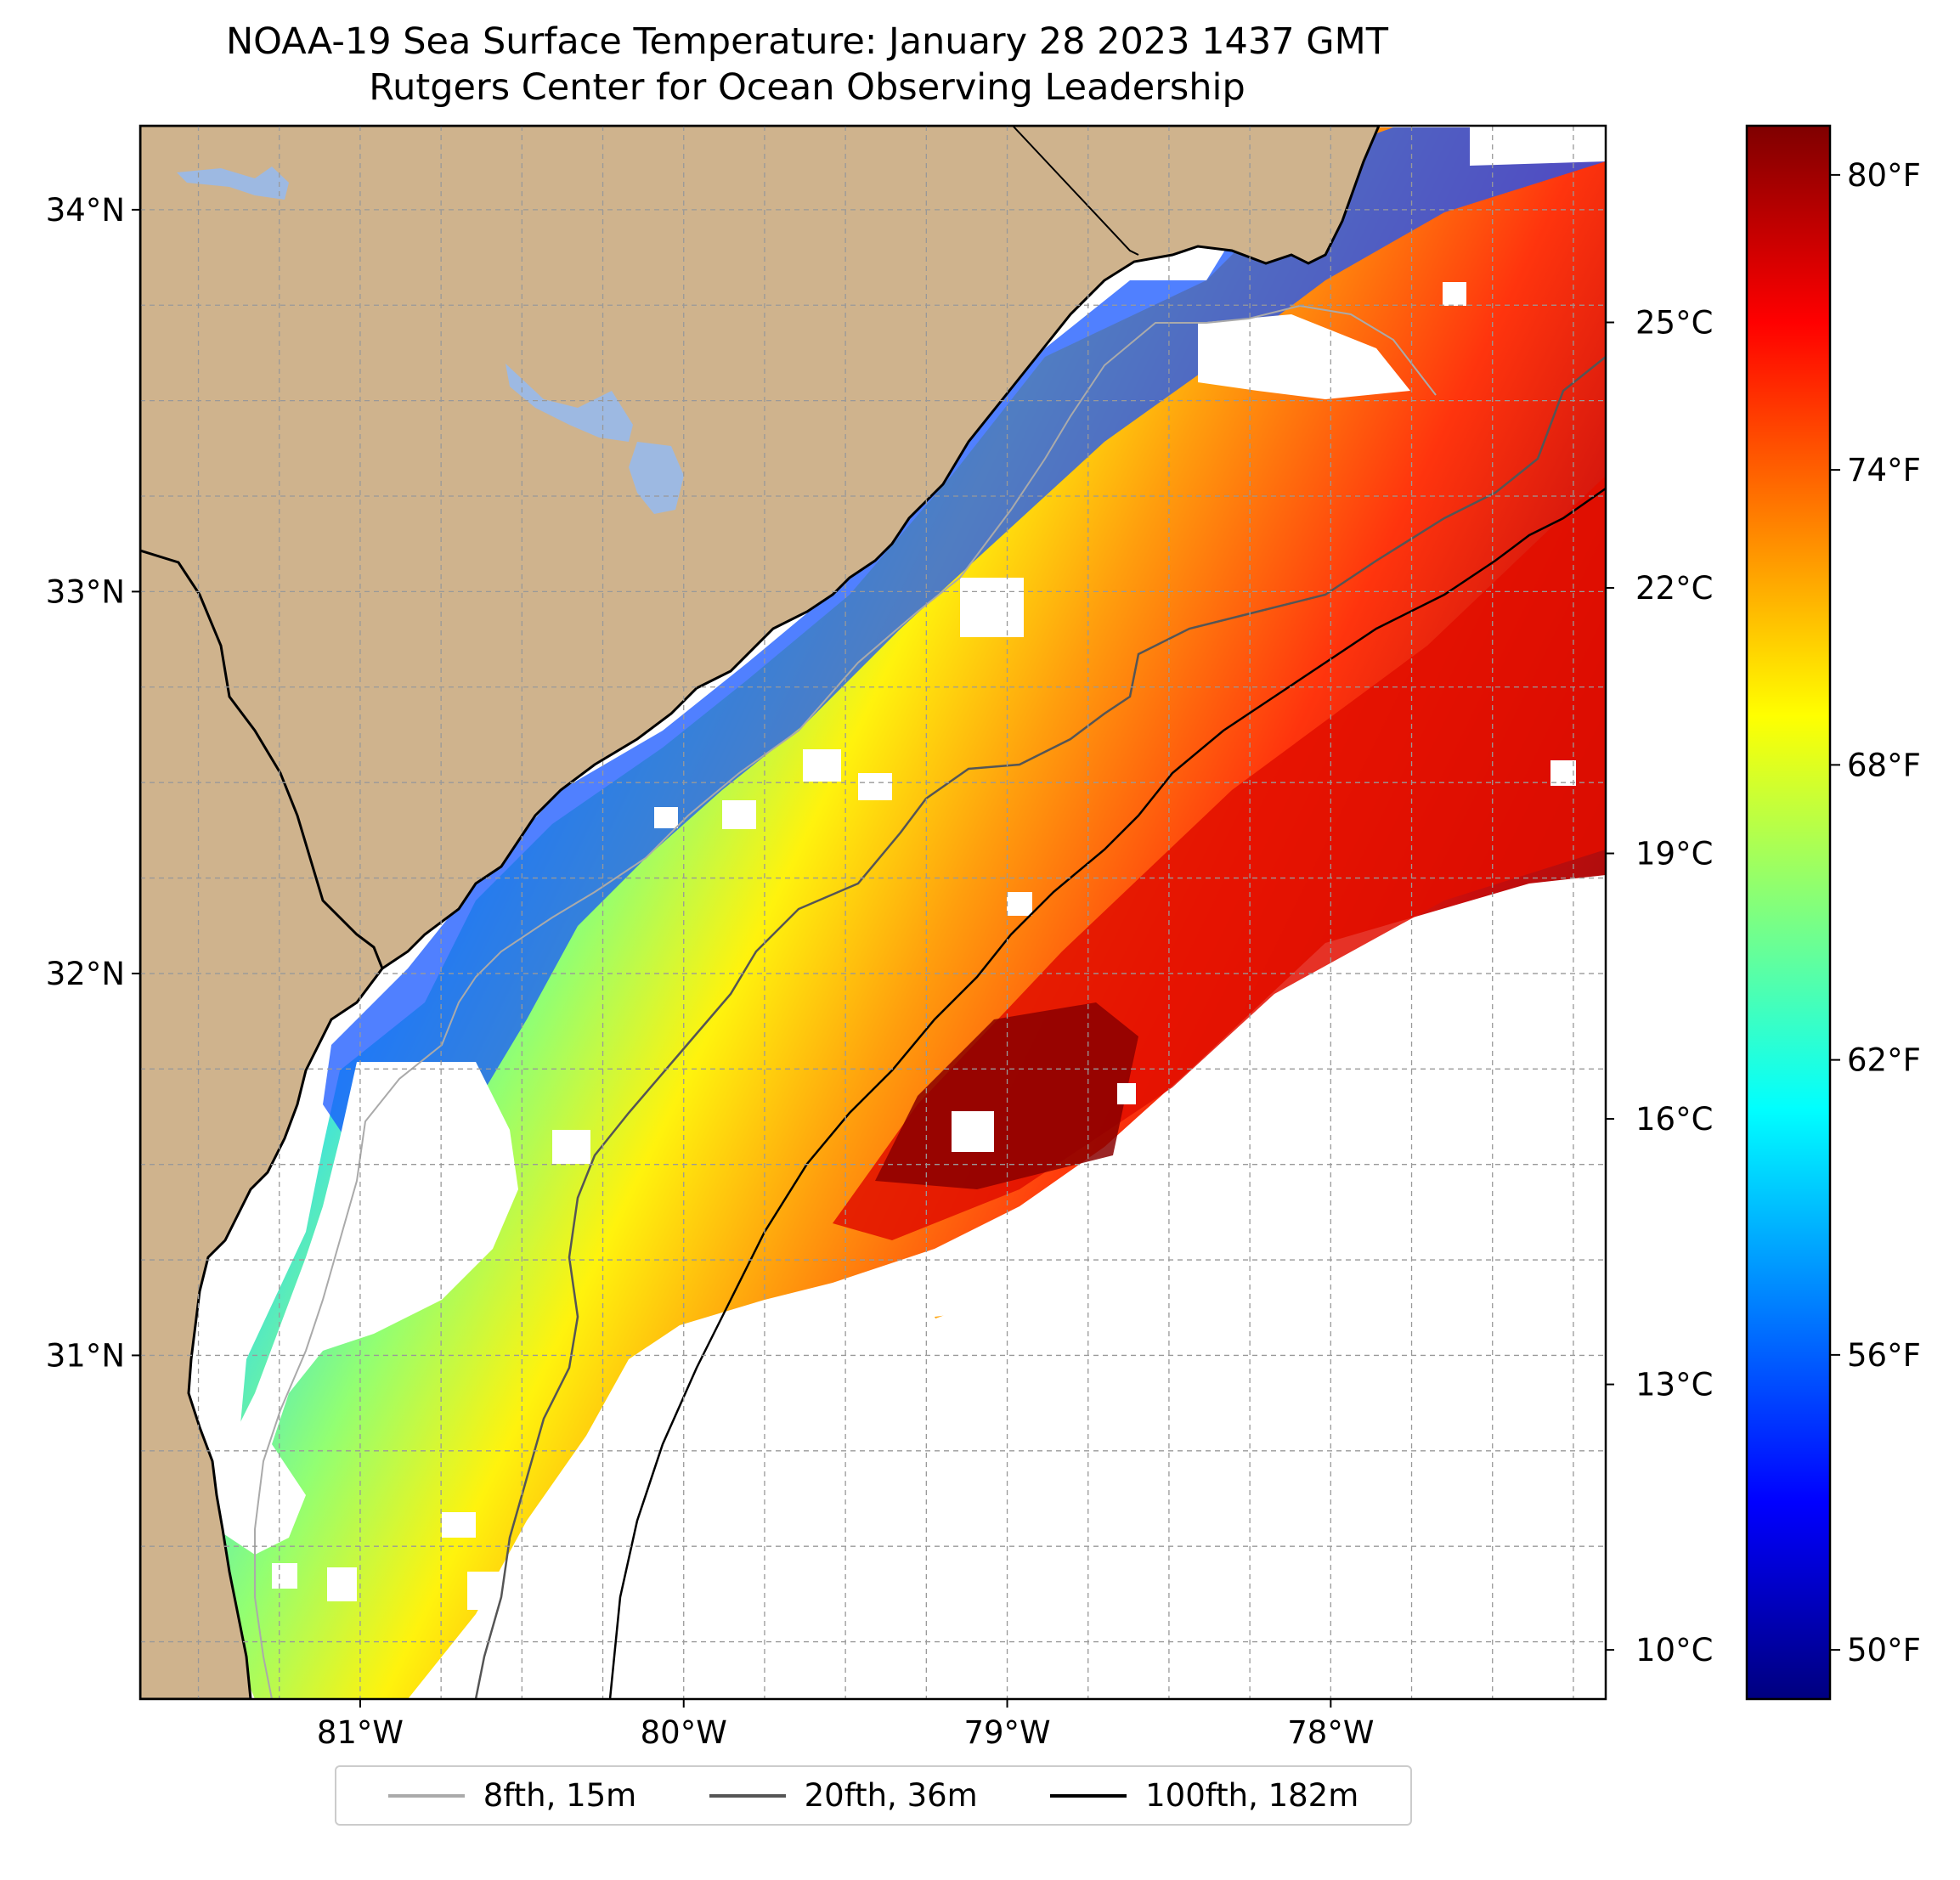  What do you see at coordinates (1331, 1733) in the screenshot?
I see `lon-tick-label: 78°W` at bounding box center [1331, 1733].